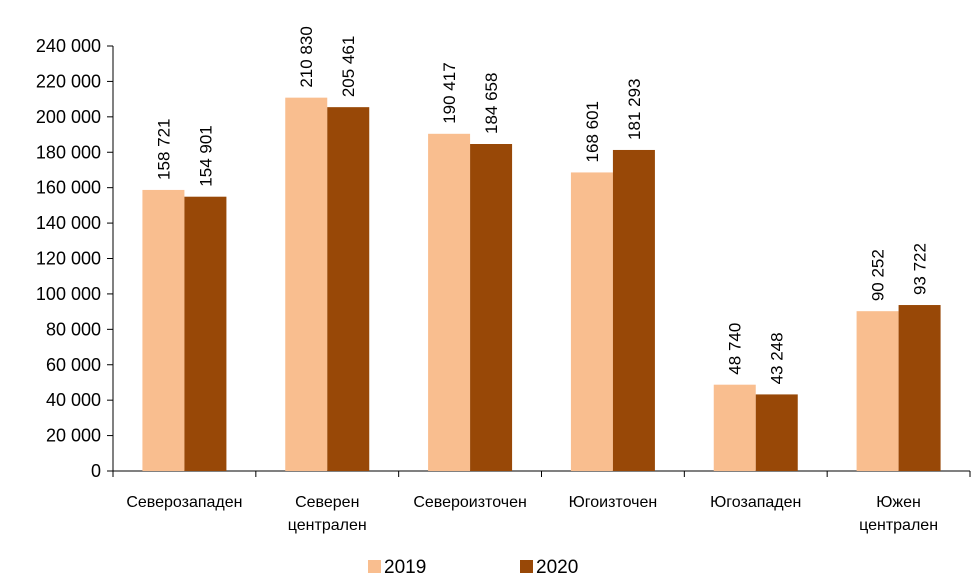  What do you see at coordinates (878, 275) in the screenshot?
I see `data-label: 90 252` at bounding box center [878, 275].